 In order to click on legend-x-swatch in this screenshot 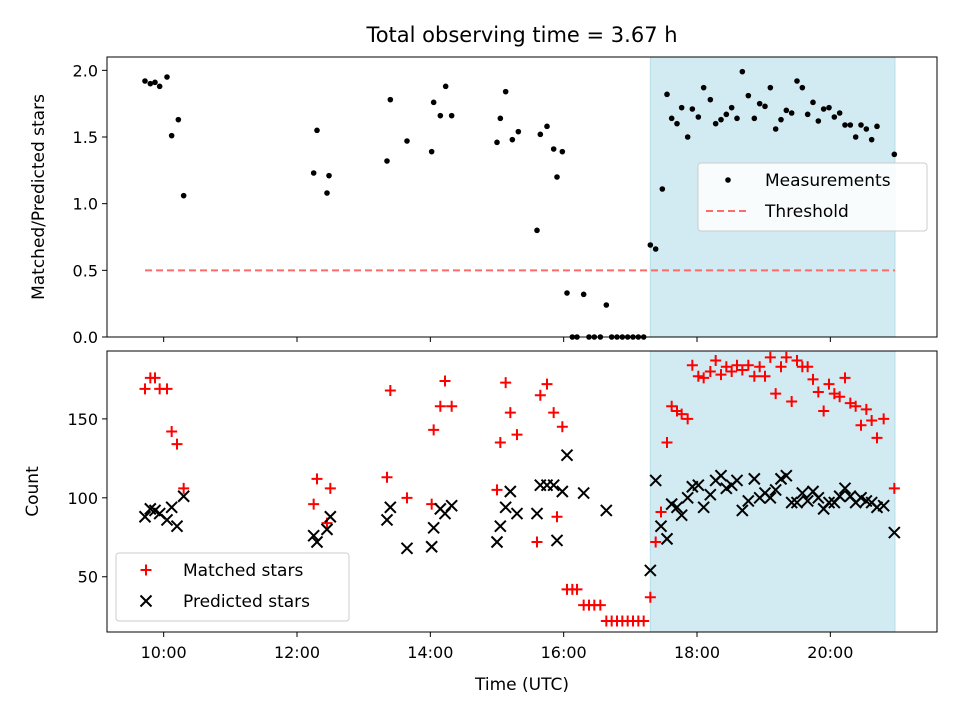, I will do `click(146, 601)`.